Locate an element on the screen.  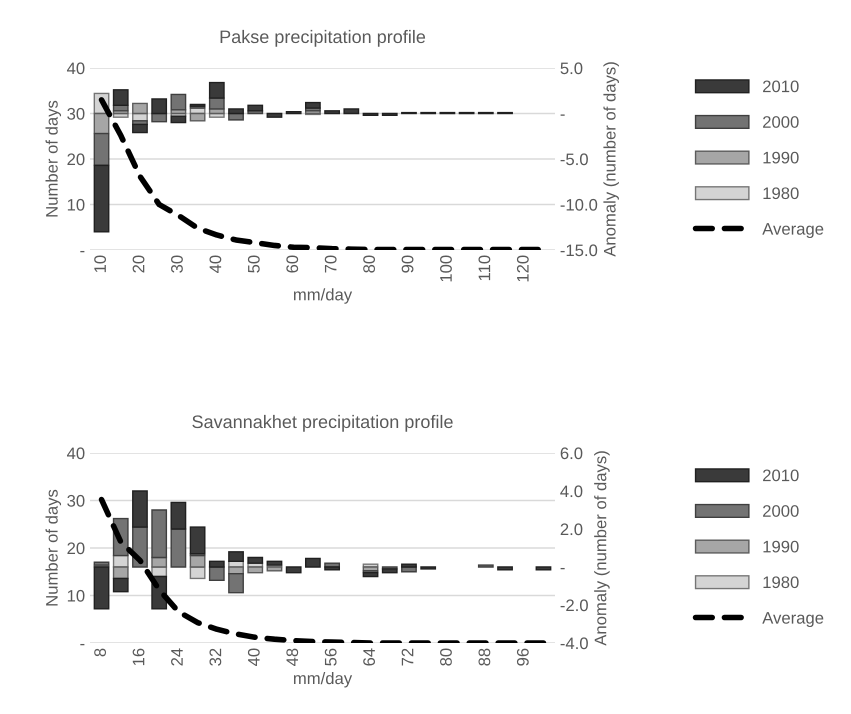
x-tick-label: 48 is located at coordinates (292, 657).